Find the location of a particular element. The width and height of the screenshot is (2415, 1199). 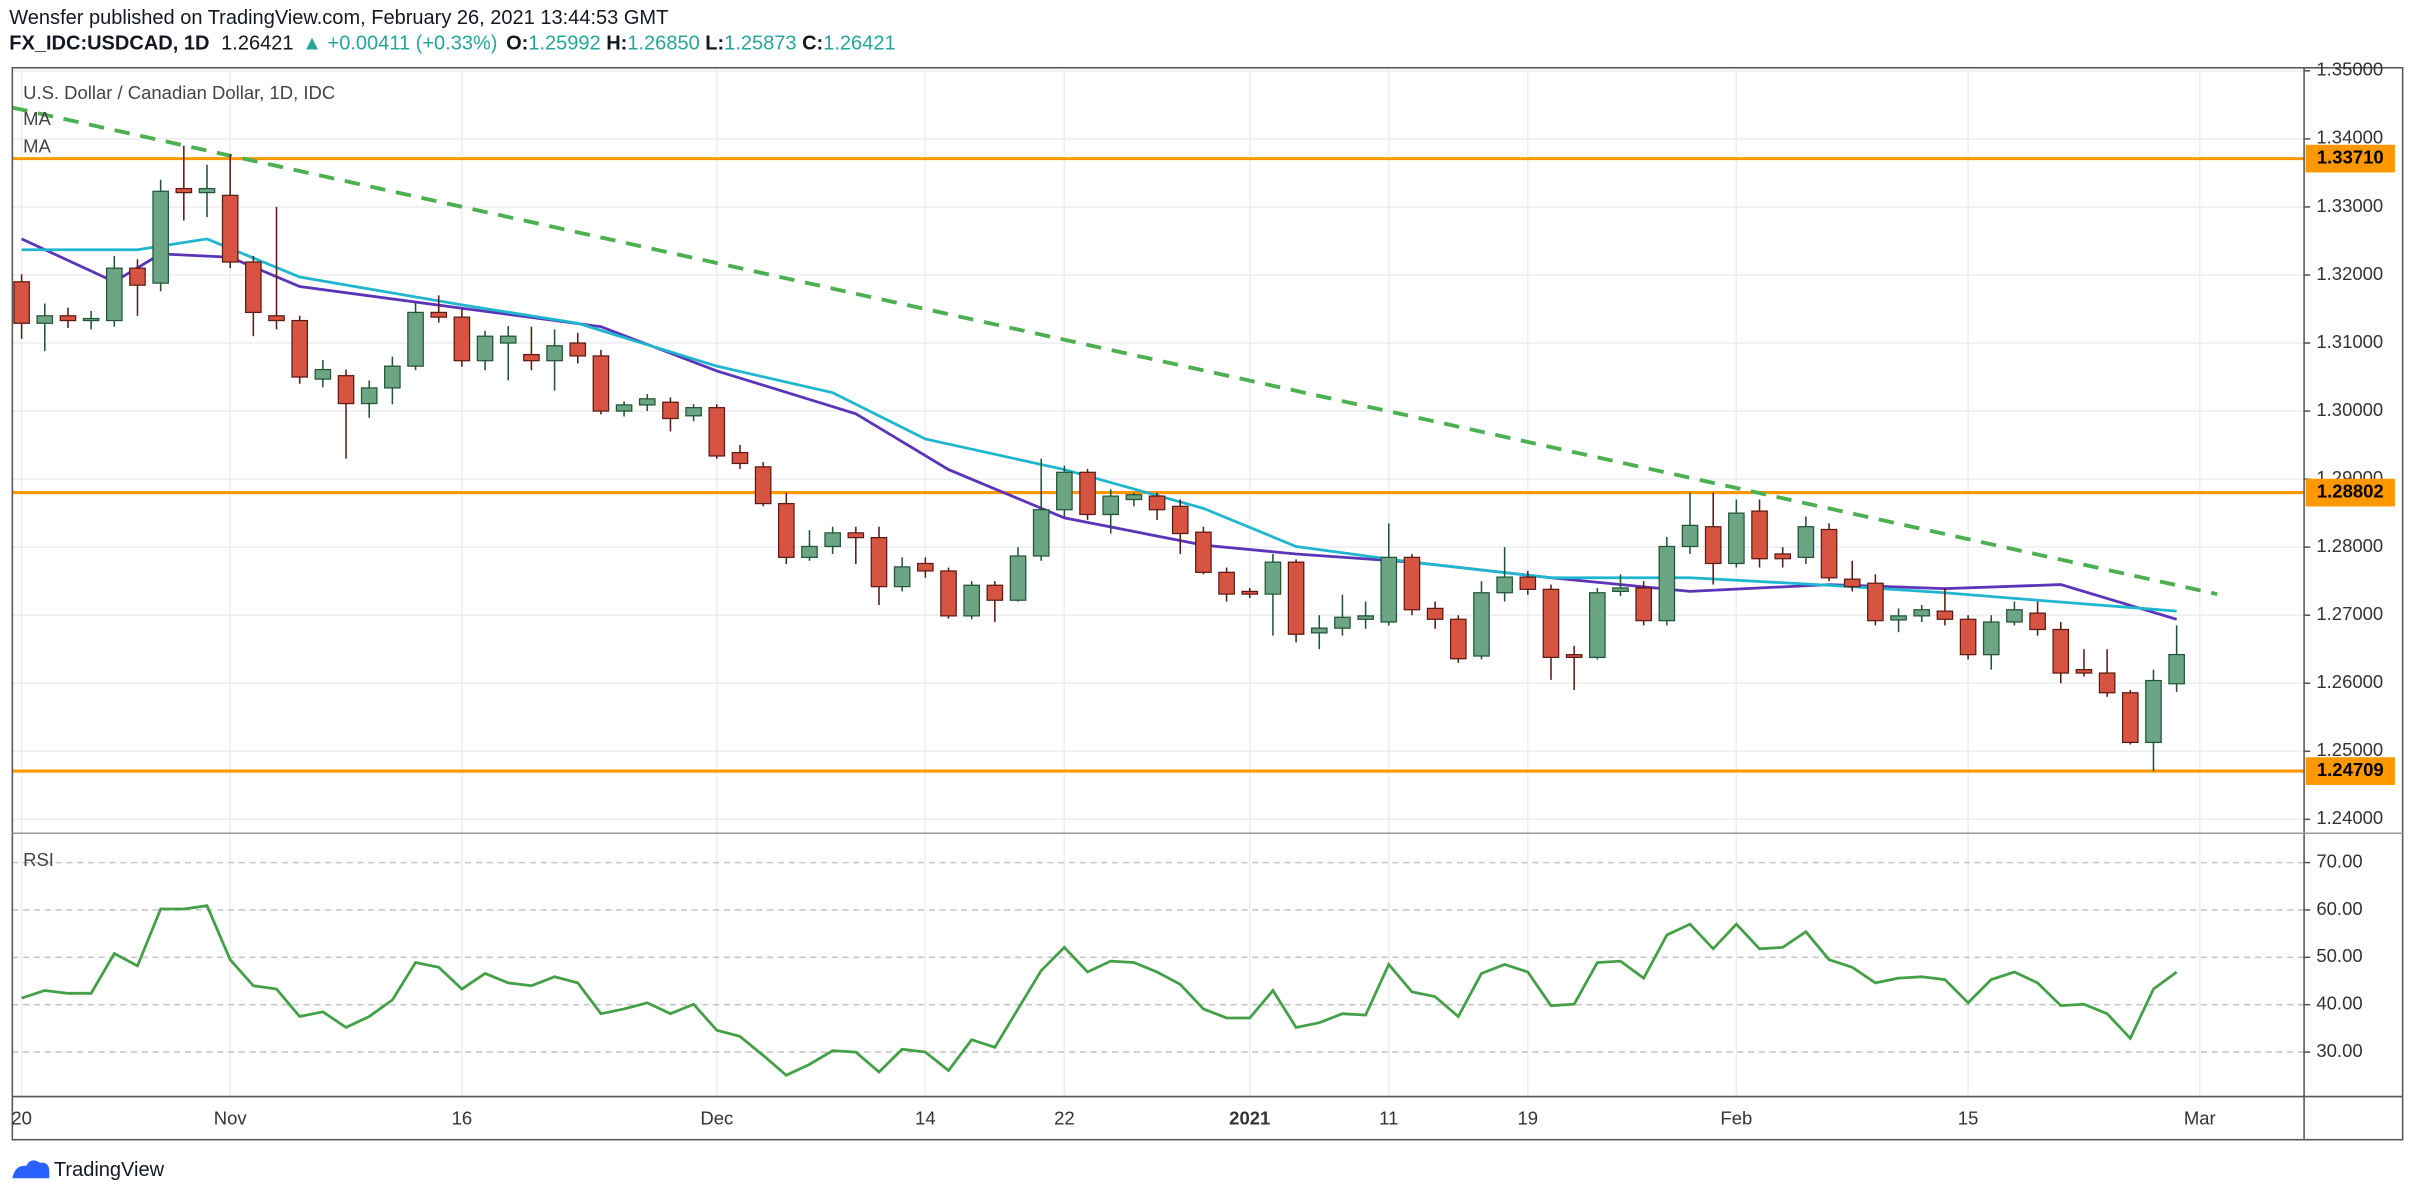

last-price: 1.26421 is located at coordinates (257, 44).